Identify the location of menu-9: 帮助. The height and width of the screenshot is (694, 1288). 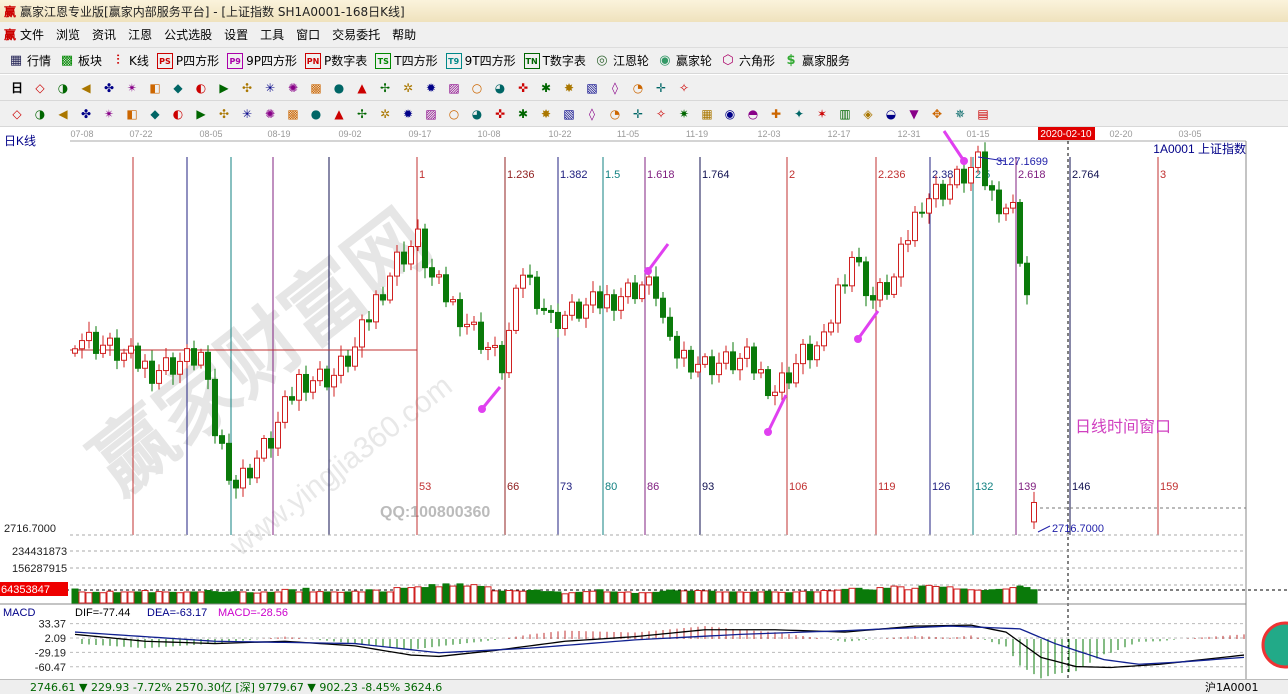
(404, 35).